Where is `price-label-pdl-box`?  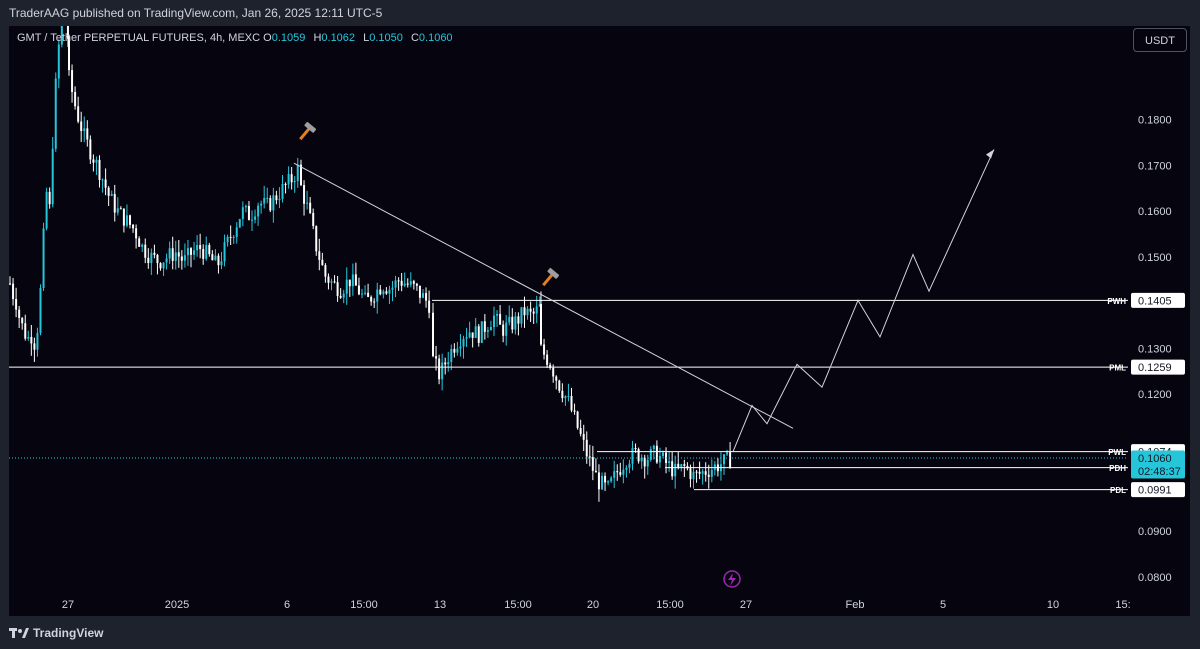 price-label-pdl-box is located at coordinates (1158, 490).